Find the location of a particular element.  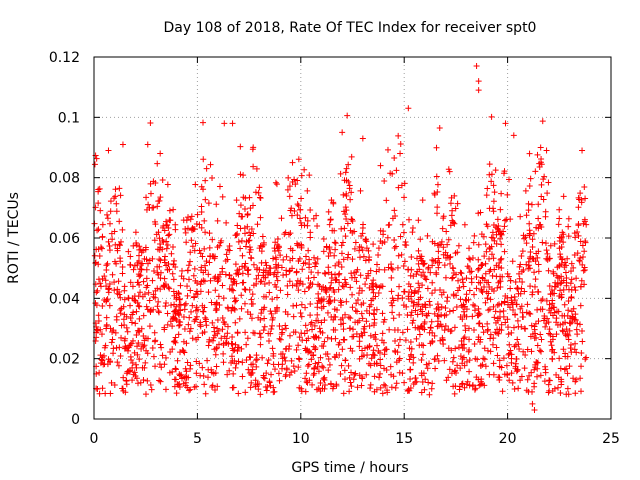

data-point-2002 is located at coordinates (245, 332).